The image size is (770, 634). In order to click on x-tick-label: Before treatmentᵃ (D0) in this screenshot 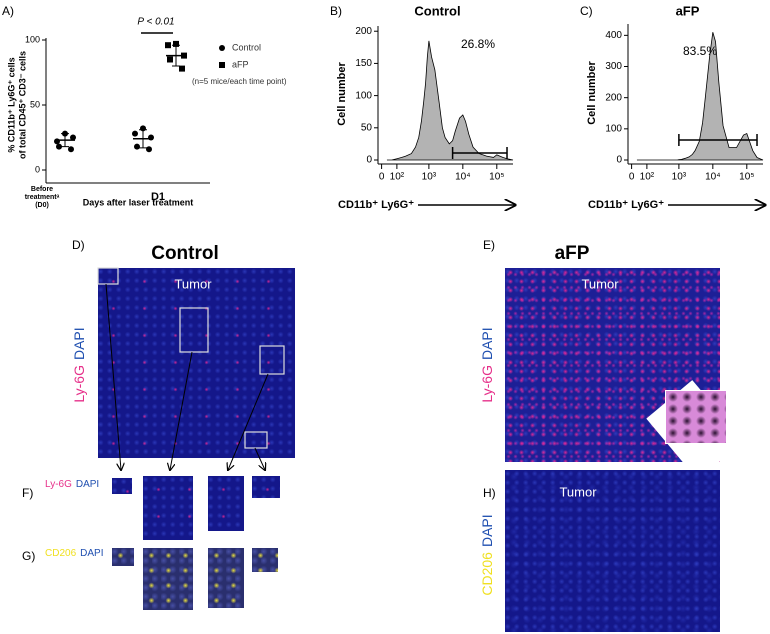, I will do `click(42, 197)`.